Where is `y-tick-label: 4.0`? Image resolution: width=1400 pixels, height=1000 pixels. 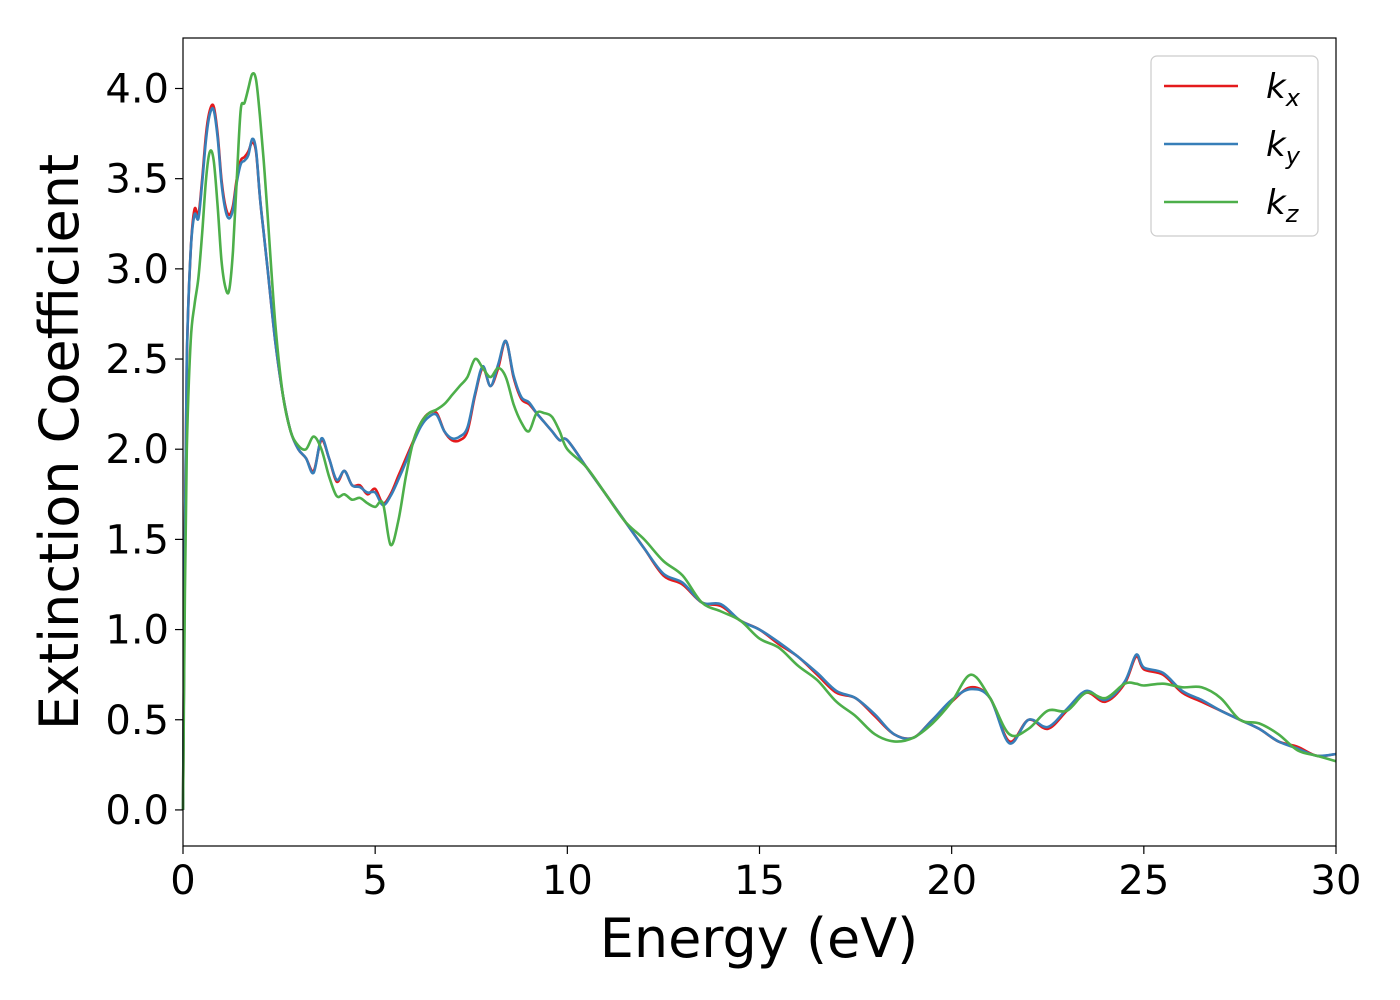
y-tick-label: 4.0 is located at coordinates (137, 90).